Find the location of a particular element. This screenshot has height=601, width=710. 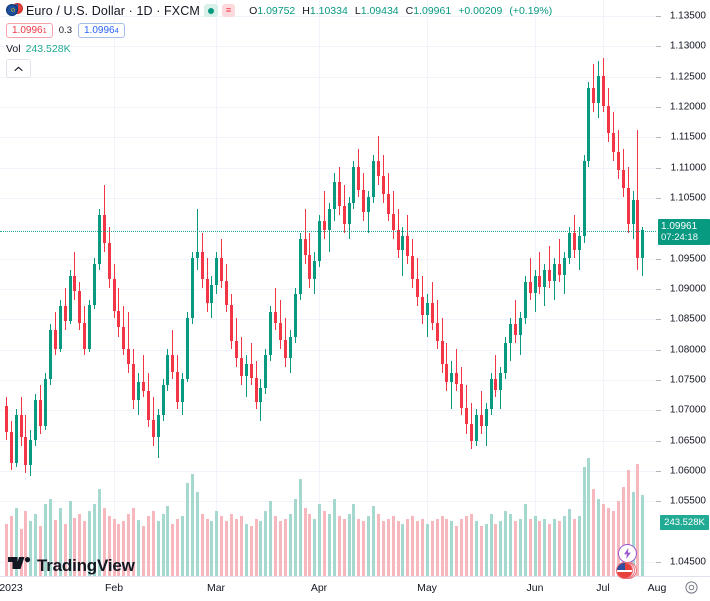

price-axis-label: 1.08000 is located at coordinates (687, 349).